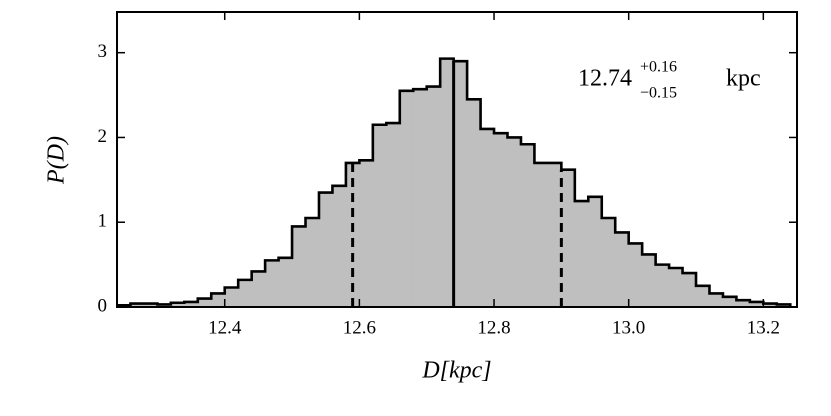  I want to click on y-tick-label: 2, so click(103, 136).